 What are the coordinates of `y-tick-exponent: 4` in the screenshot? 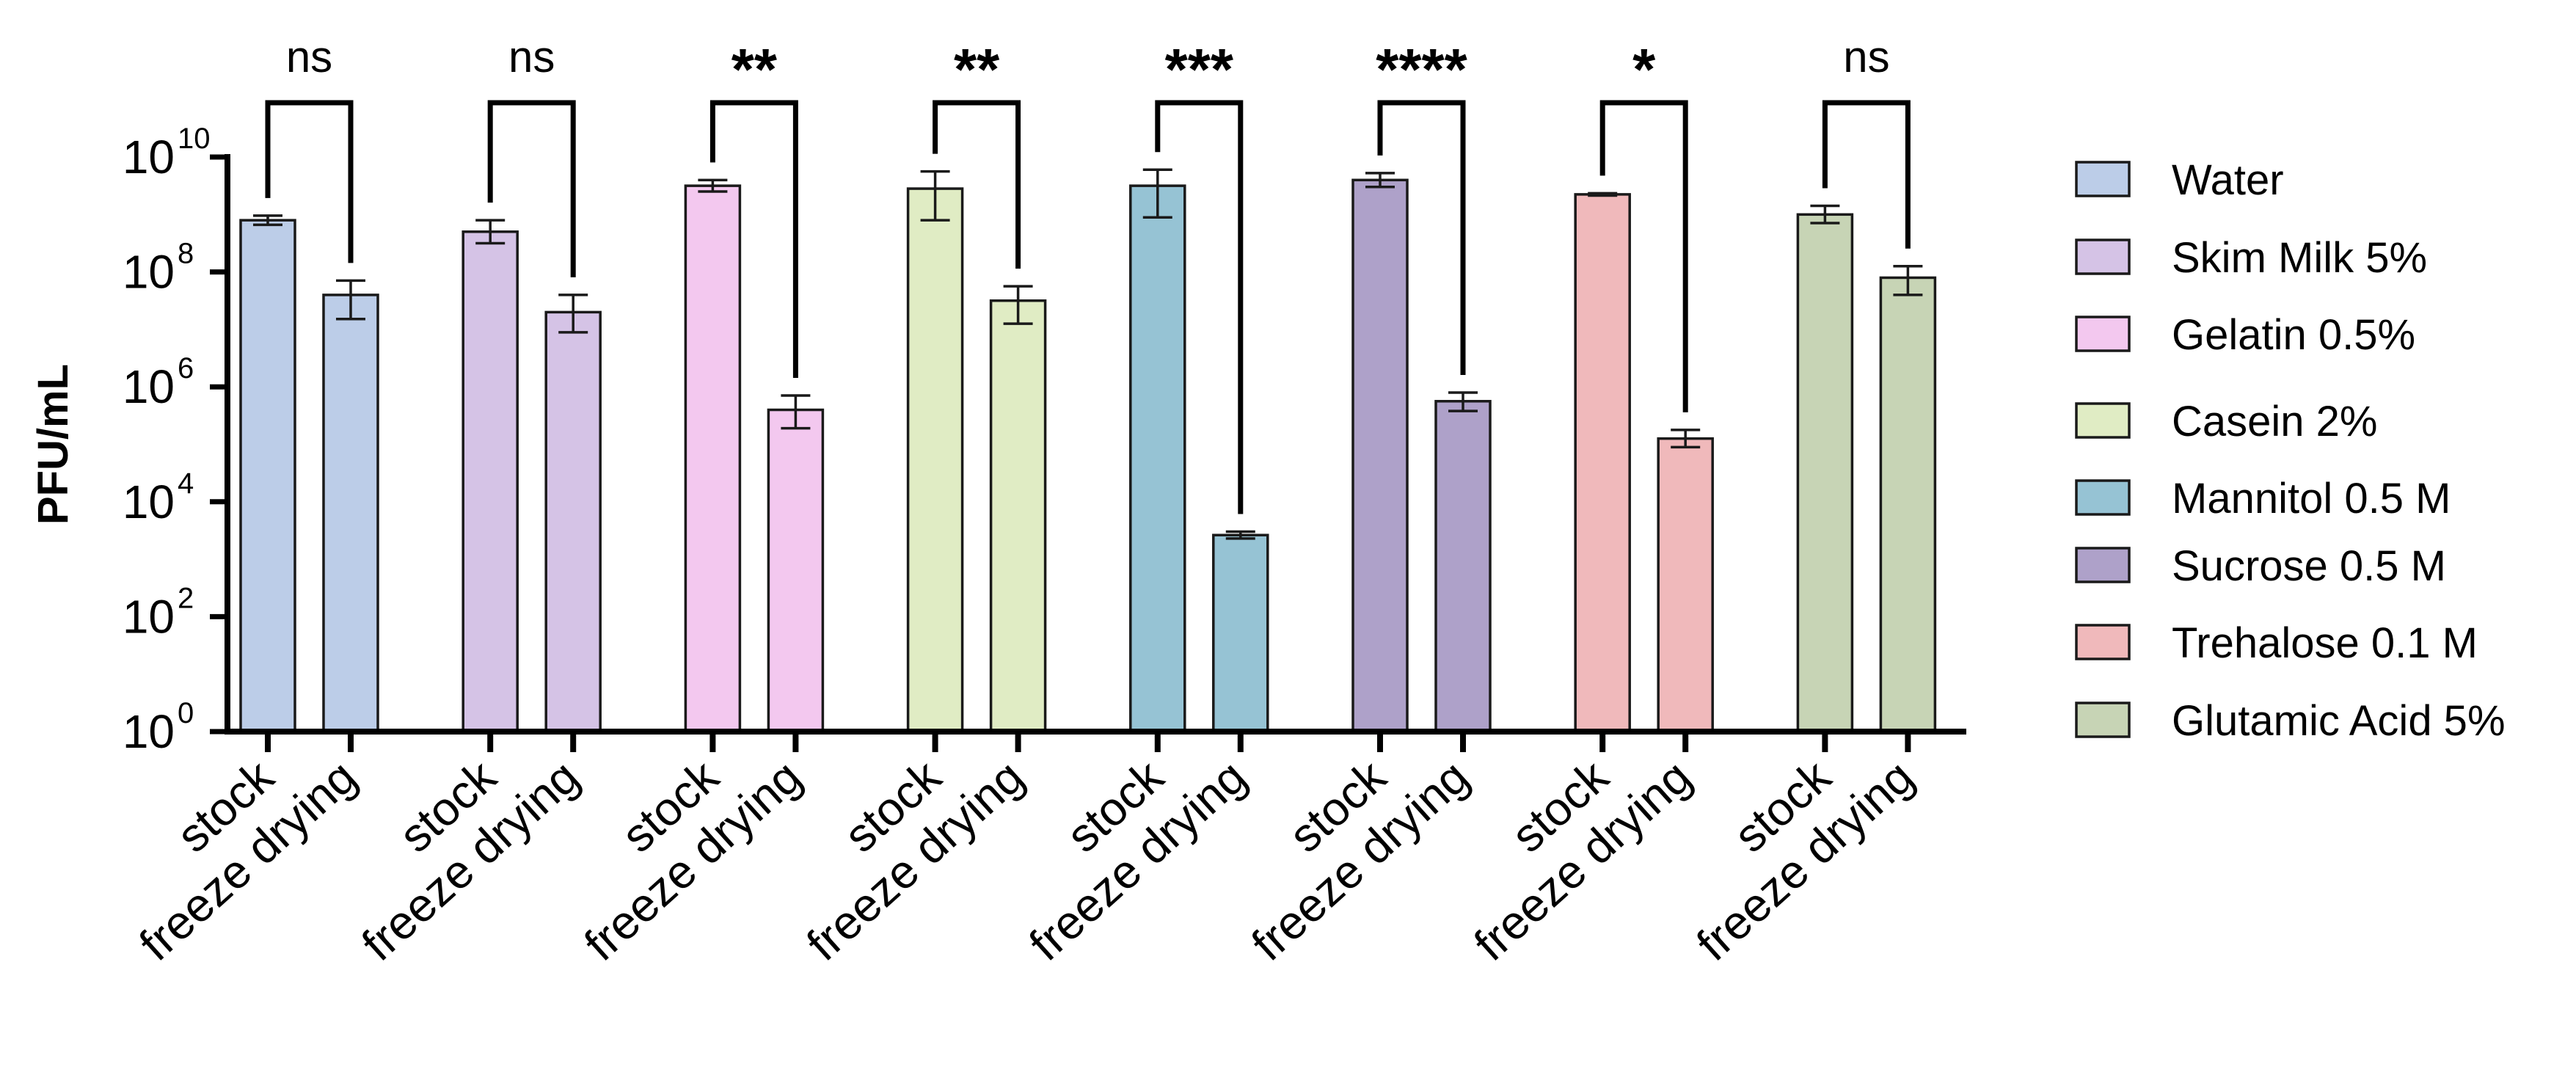 It's located at (186, 483).